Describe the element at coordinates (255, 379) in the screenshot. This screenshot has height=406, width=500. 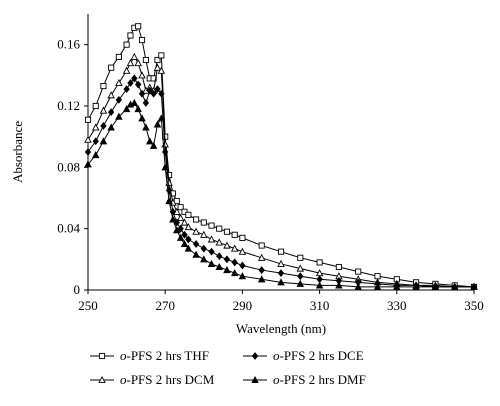
I see `legend-marker-dmf` at that location.